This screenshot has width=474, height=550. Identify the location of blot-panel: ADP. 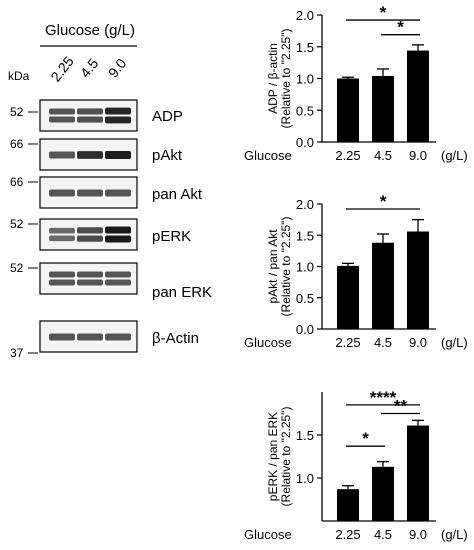
(111, 115).